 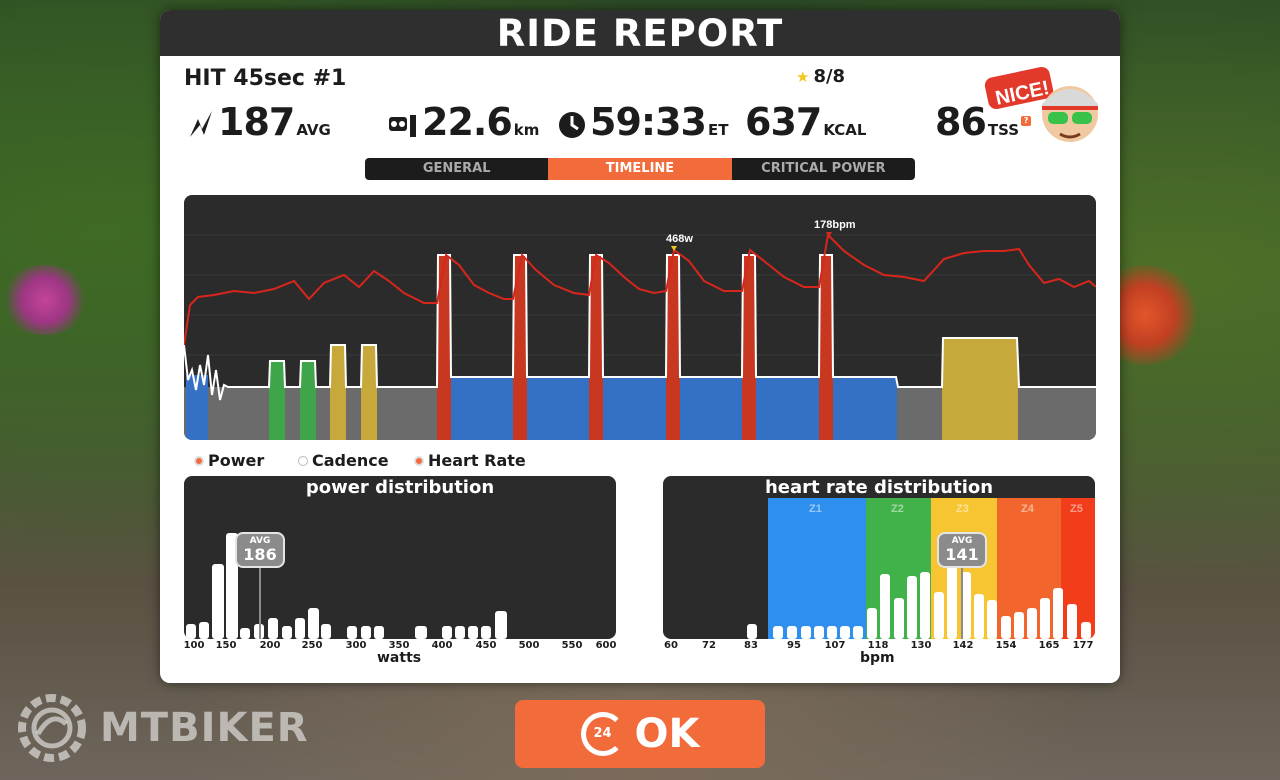 I want to click on hr-tick: 118, so click(x=878, y=645).